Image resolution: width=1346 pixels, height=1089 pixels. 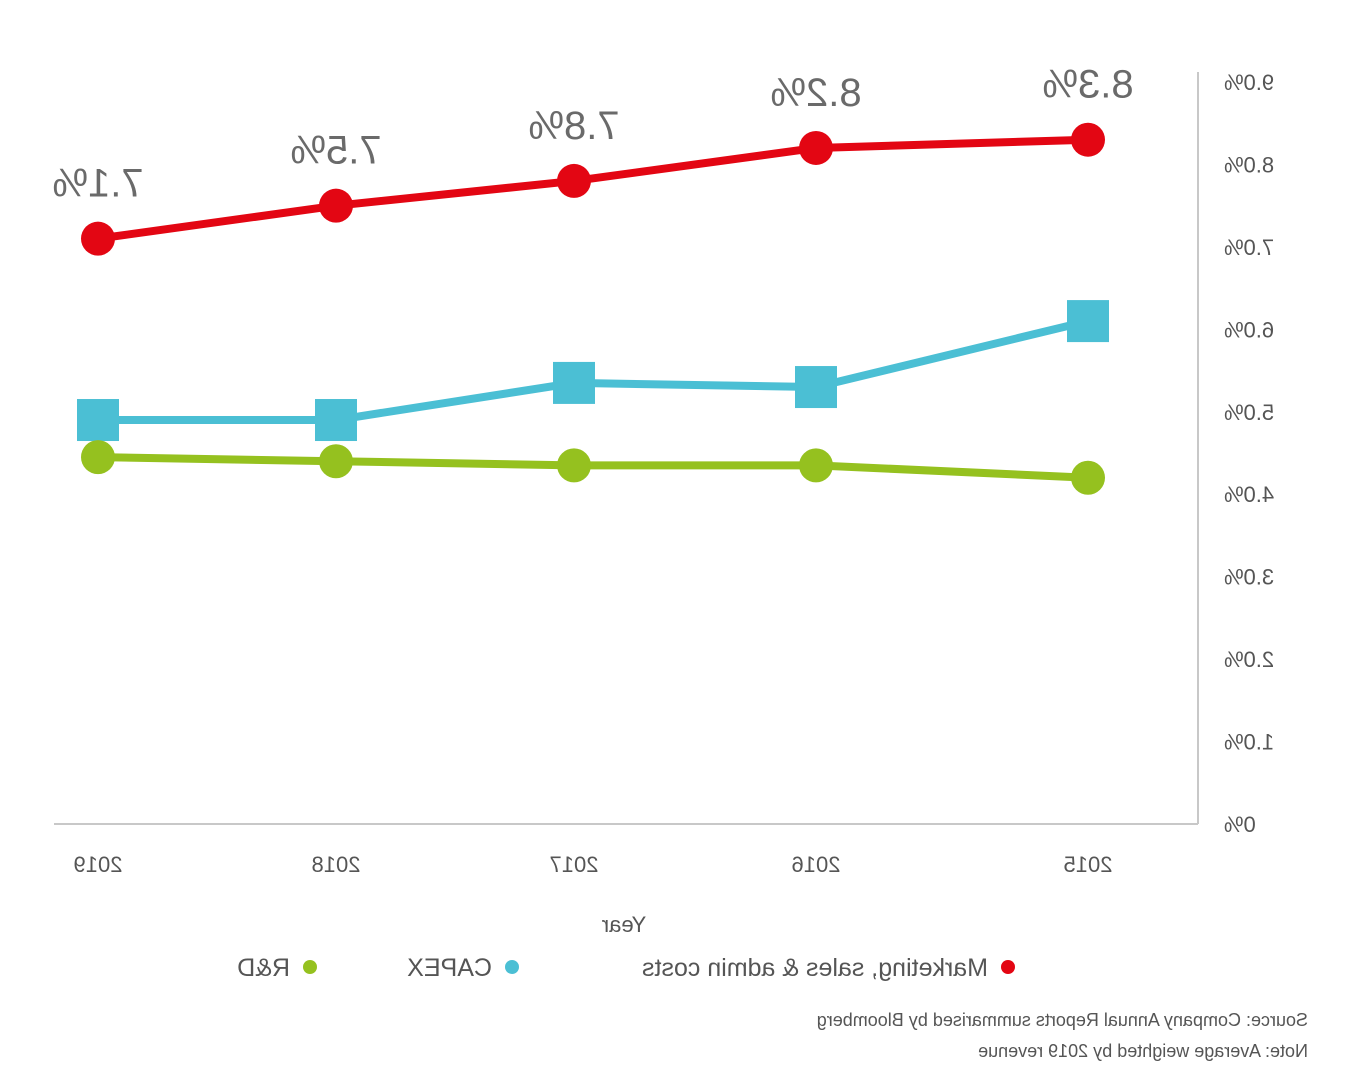 What do you see at coordinates (1087, 85) in the screenshot?
I see `data-label: 8.3%` at bounding box center [1087, 85].